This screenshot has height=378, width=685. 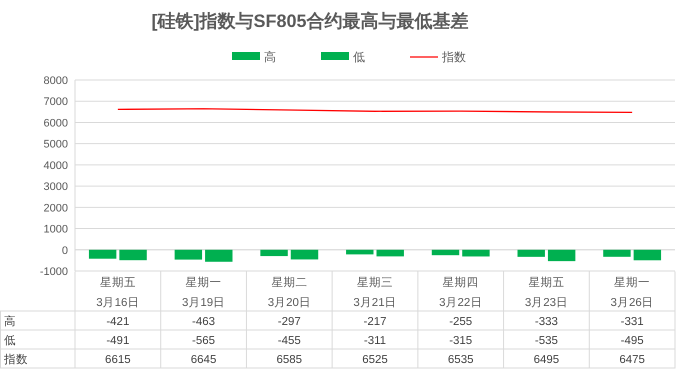 What do you see at coordinates (359, 57) in the screenshot?
I see `legend-label: 低` at bounding box center [359, 57].